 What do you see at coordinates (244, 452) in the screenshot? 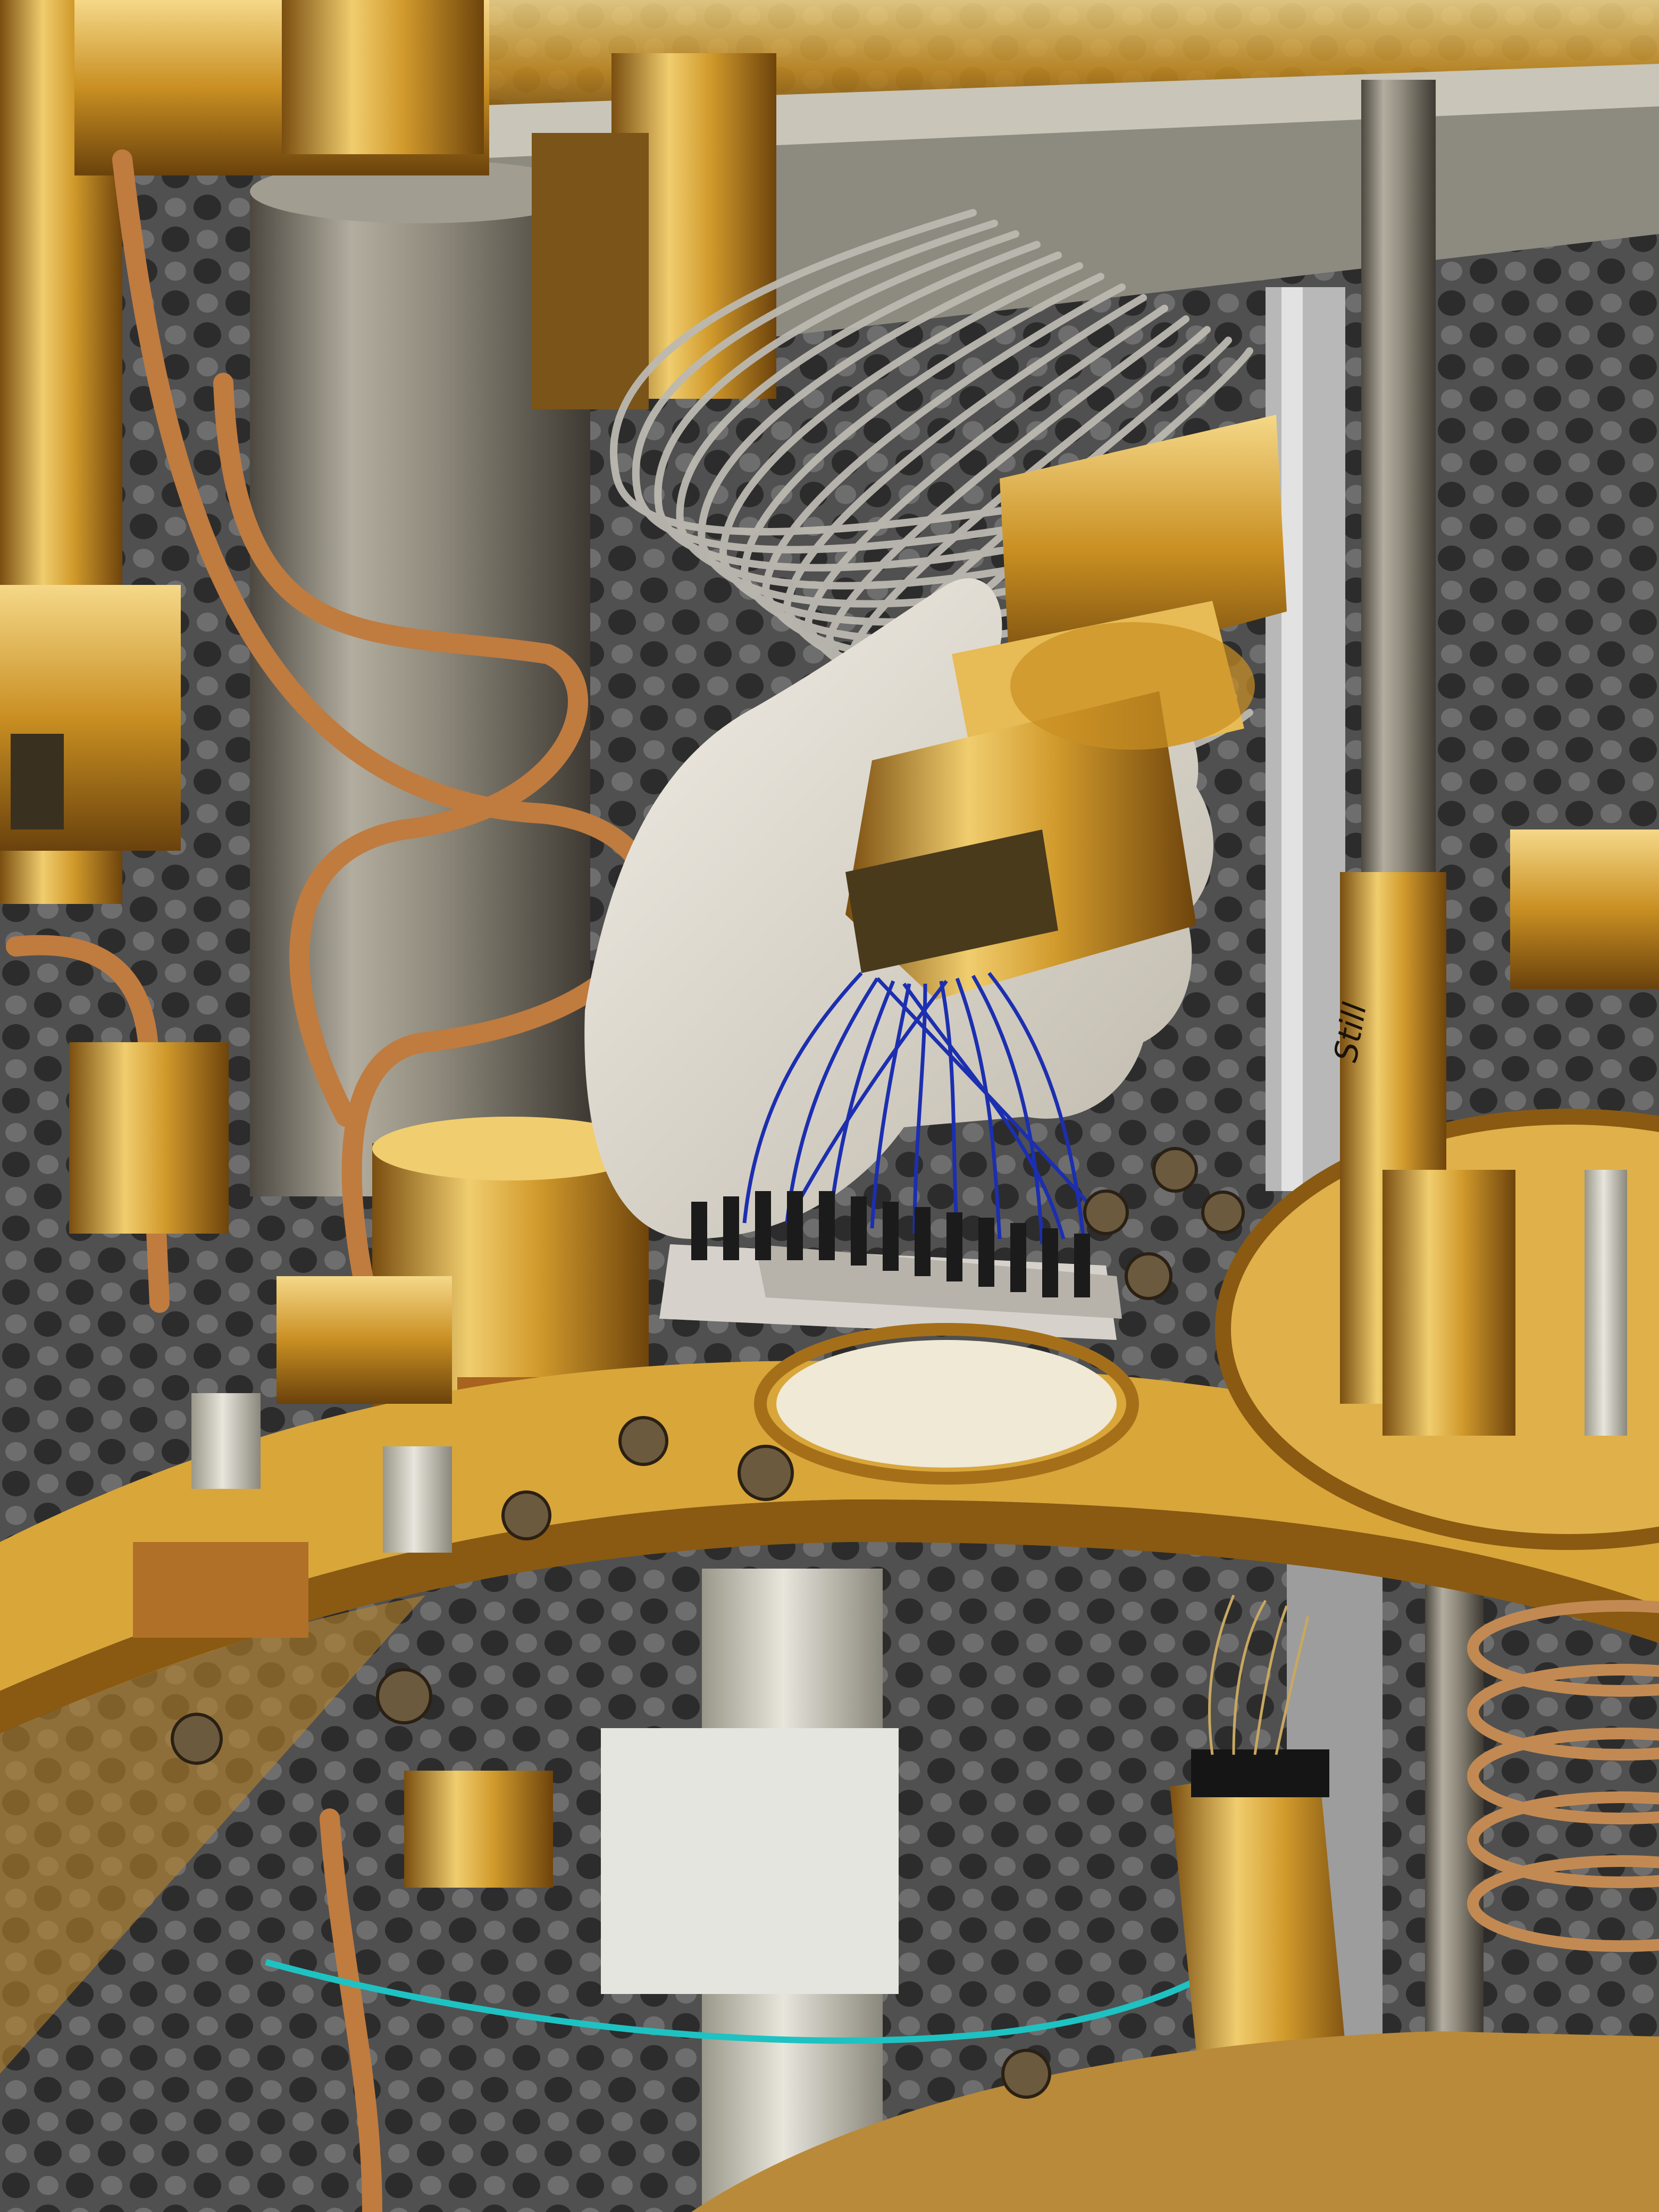
I see `left-gold-bracket` at bounding box center [244, 452].